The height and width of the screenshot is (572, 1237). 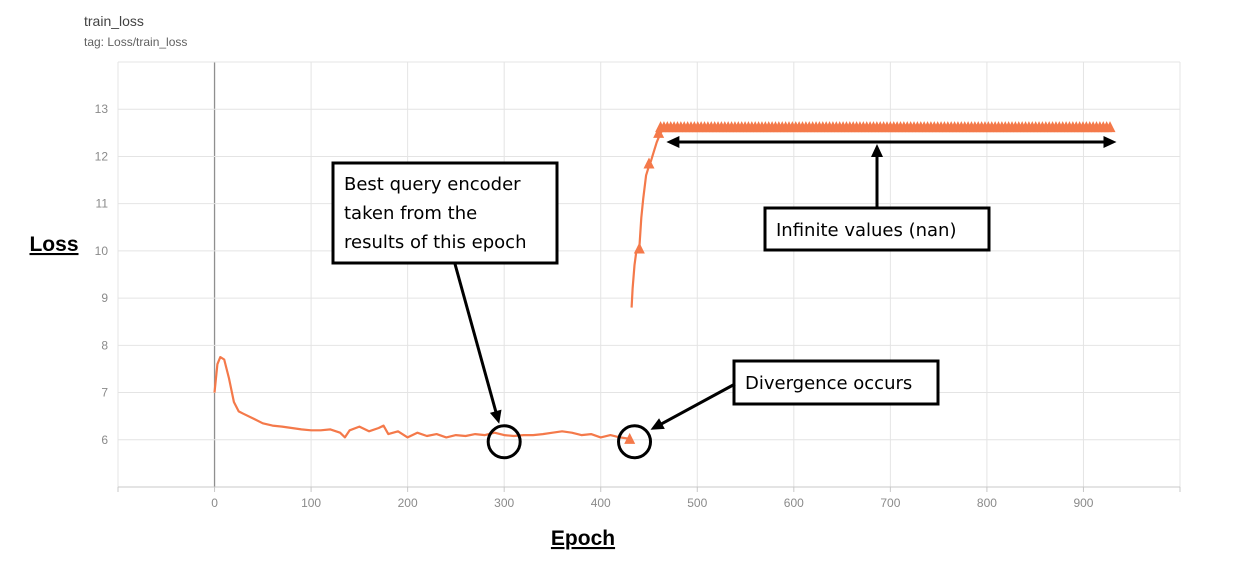 I want to click on x-tick-label: 500, so click(x=697, y=503).